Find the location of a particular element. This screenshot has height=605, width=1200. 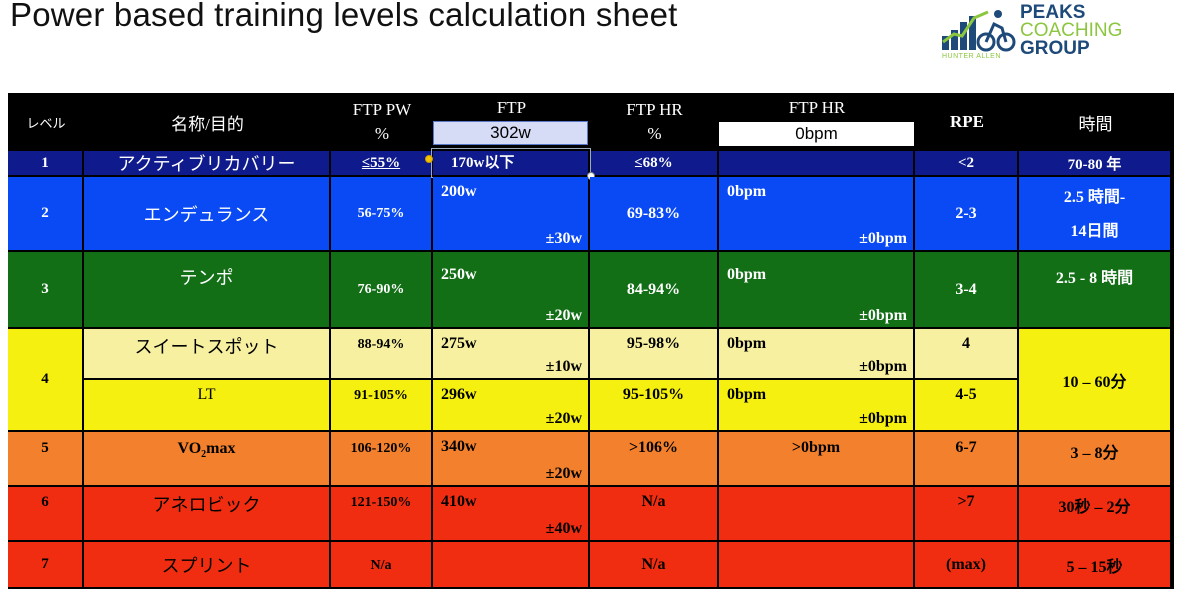

row7-ftp-pw: N/a is located at coordinates (381, 564).